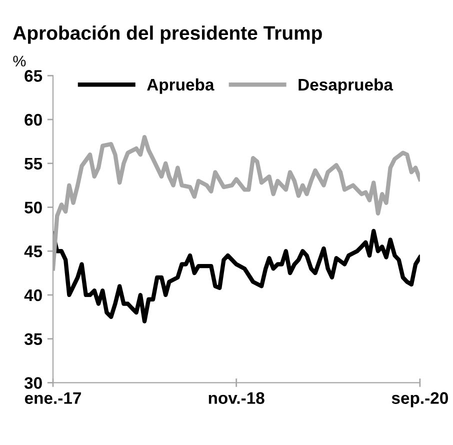  What do you see at coordinates (52, 398) in the screenshot?
I see `x-tick-label: ene.-17` at bounding box center [52, 398].